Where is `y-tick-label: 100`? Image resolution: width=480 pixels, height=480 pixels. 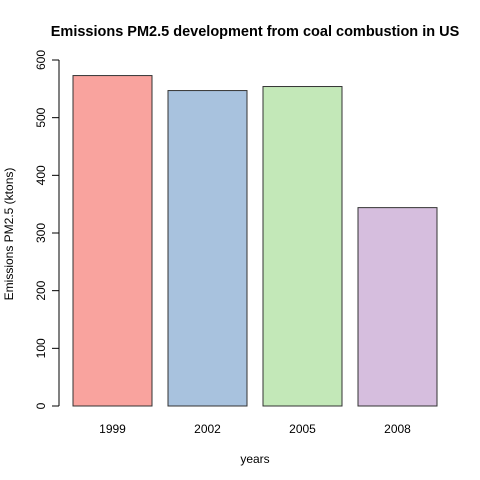
y-tick-label: 100 is located at coordinates (41, 348).